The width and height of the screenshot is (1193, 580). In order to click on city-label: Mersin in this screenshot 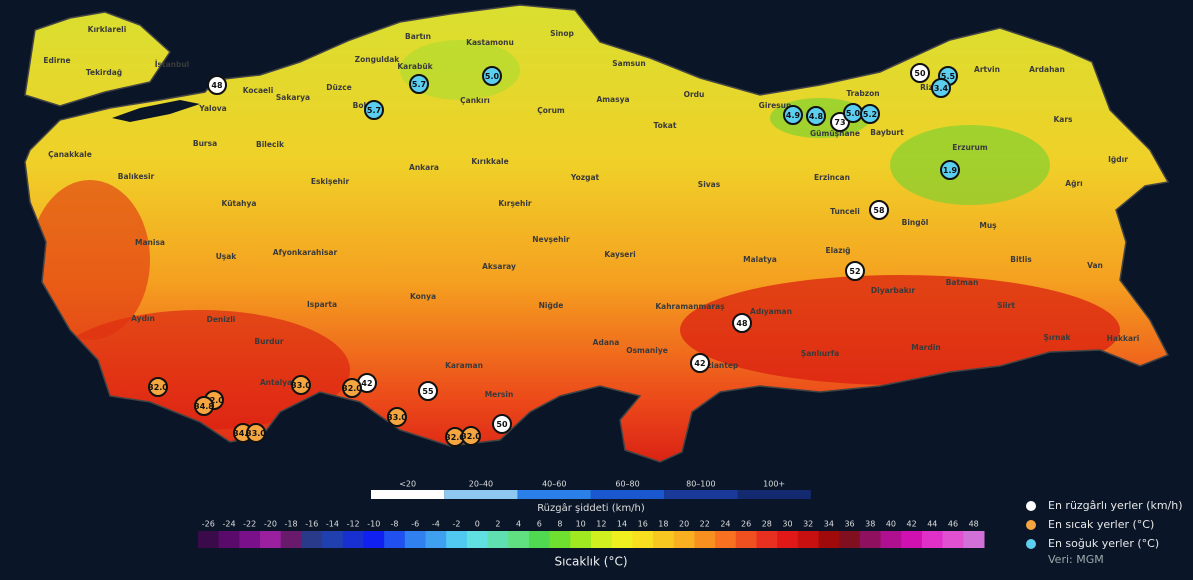, I will do `click(499, 394)`.